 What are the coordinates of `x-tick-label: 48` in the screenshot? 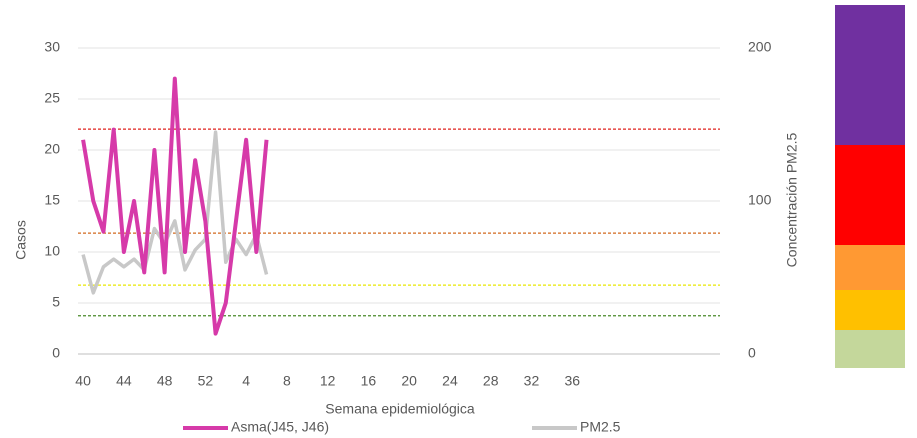 It's located at (165, 381).